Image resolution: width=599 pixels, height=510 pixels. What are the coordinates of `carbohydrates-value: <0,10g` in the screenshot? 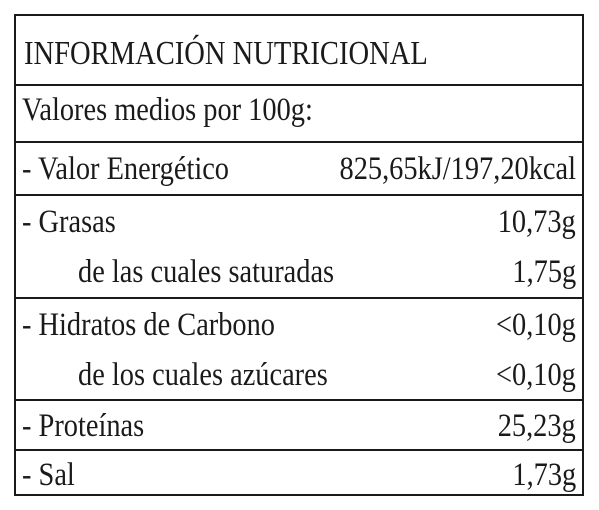 It's located at (536, 325).